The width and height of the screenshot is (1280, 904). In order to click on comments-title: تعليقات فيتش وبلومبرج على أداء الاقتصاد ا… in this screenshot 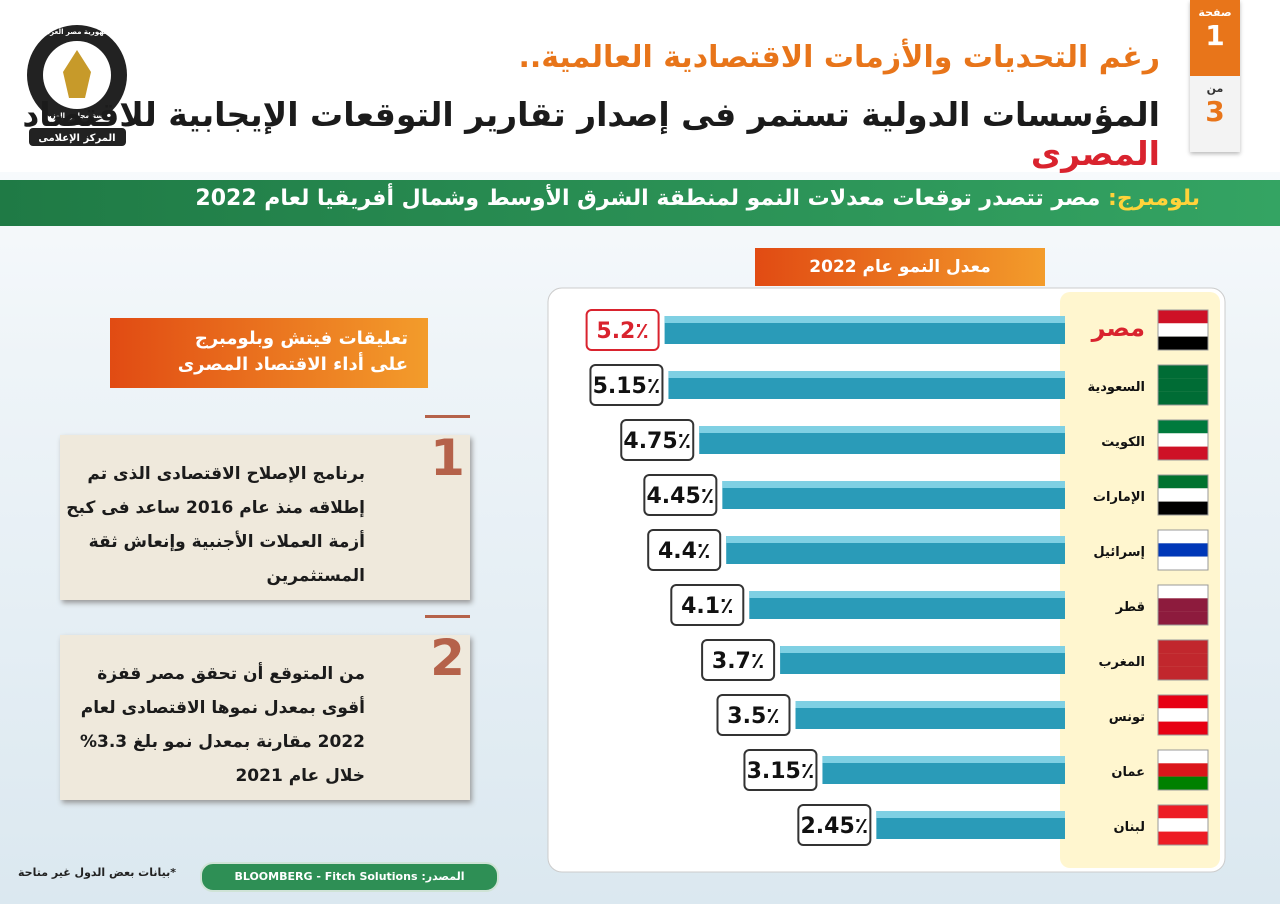, I will do `click(269, 353)`.